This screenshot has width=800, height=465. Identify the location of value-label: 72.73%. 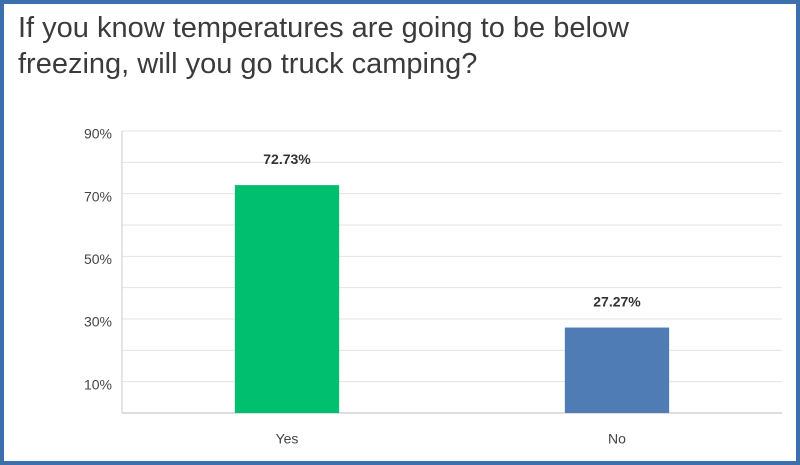
(287, 159).